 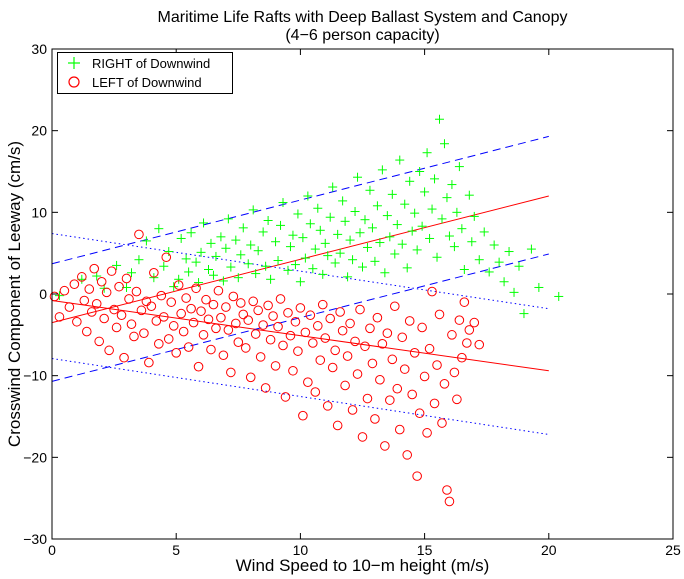 I want to click on chart-subtitle: (4−6 person capacity), so click(x=362, y=35).